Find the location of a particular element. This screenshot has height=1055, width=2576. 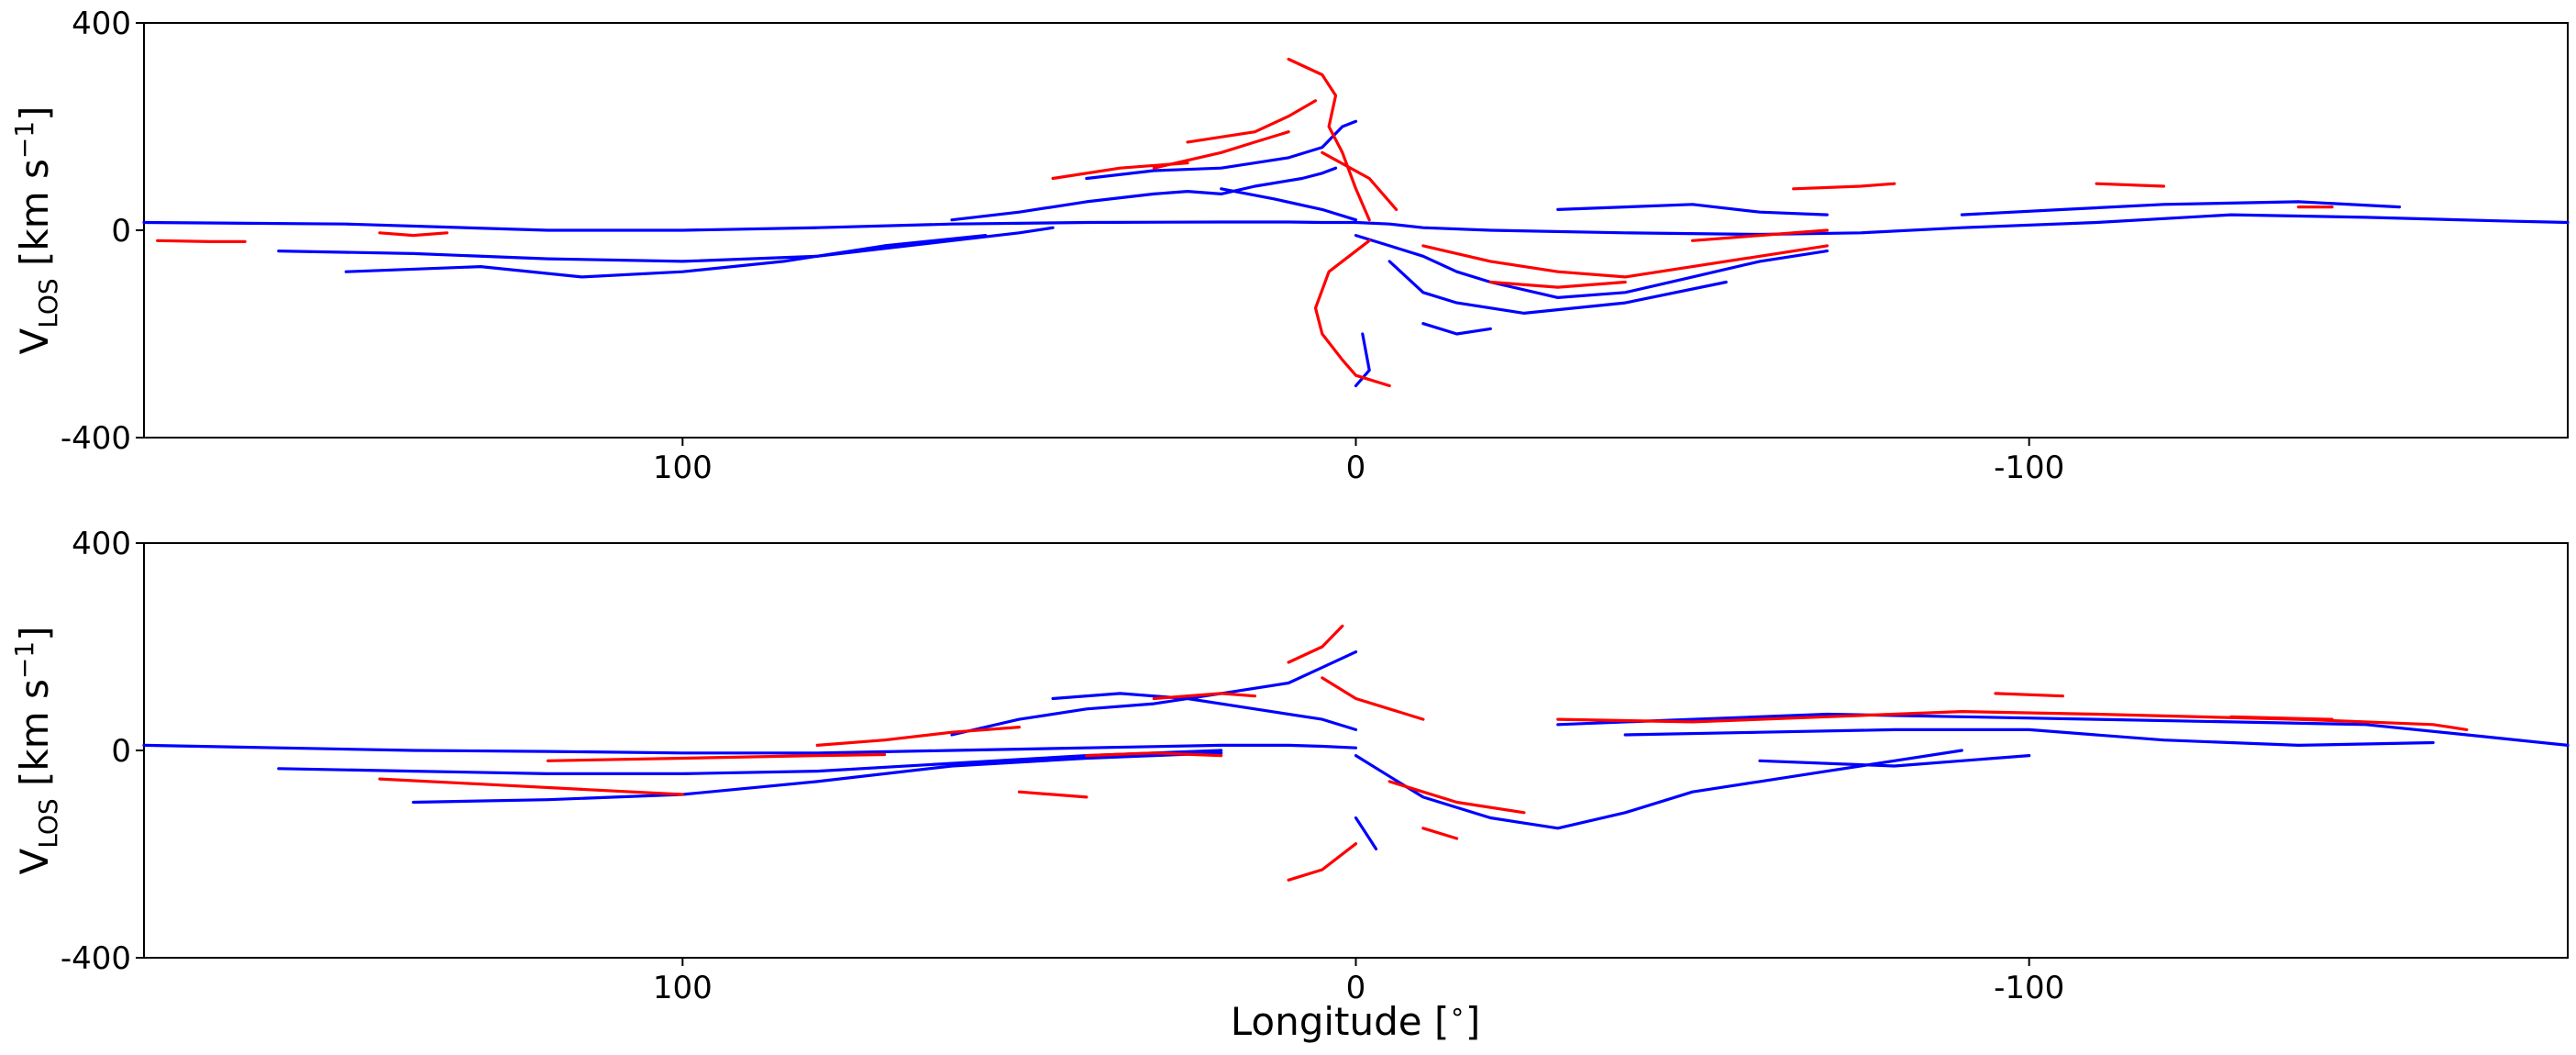

xlabel-sup: ∘ is located at coordinates (1457, 1011).